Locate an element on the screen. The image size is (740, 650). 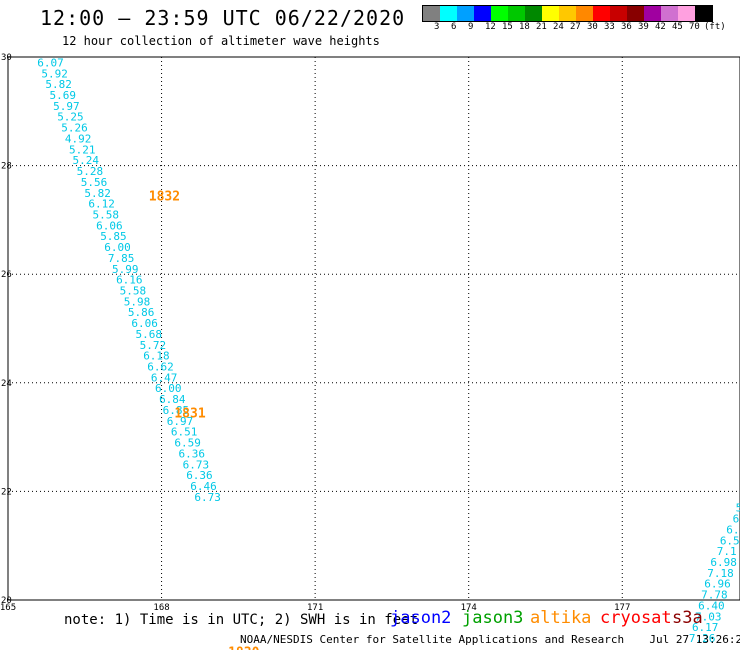
color-scale-label: 3 is located at coordinates (437, 27).